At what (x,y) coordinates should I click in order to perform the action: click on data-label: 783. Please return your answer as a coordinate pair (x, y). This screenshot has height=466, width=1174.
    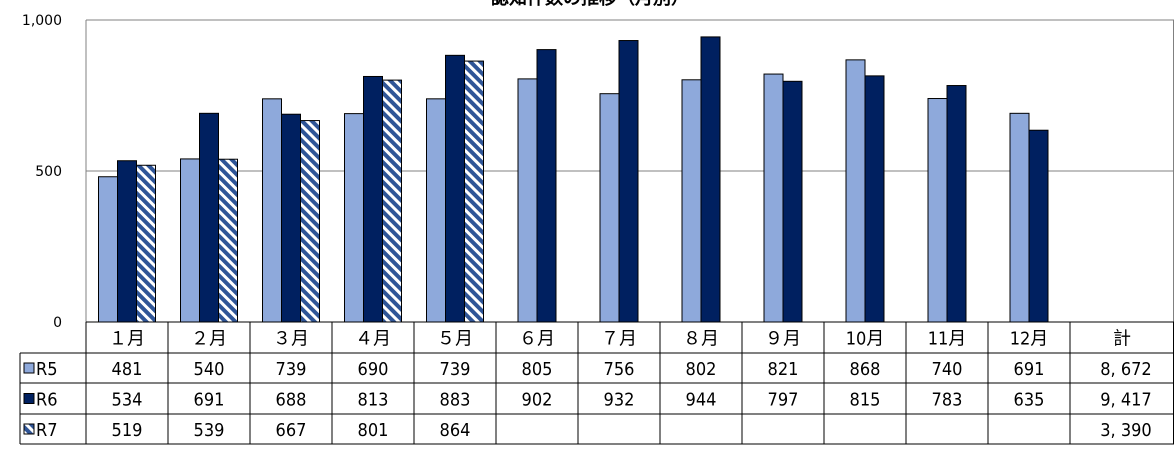
    Looking at the image, I should click on (947, 400).